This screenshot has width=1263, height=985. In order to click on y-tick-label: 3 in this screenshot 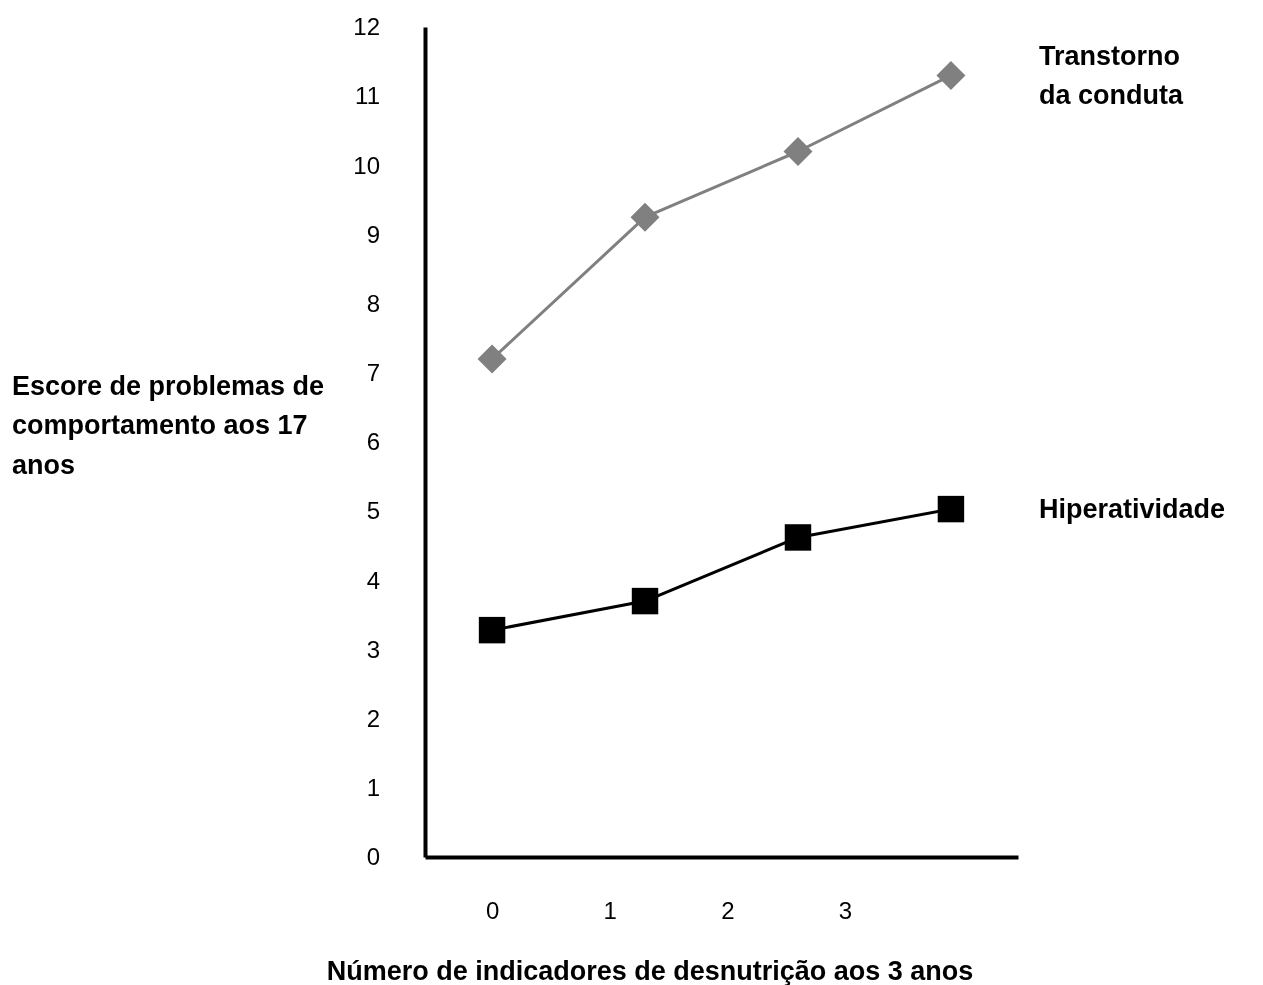, I will do `click(373, 649)`.